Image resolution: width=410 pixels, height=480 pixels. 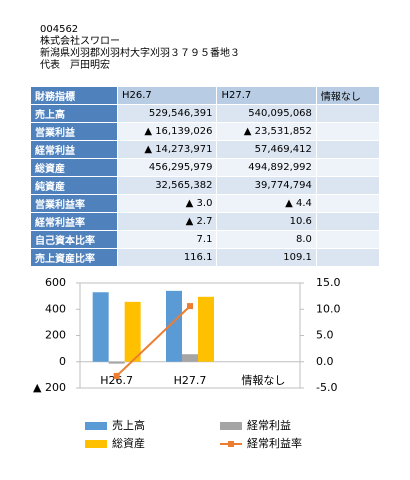 What do you see at coordinates (75, 65) in the screenshot?
I see `representative: 代表 戸田明宏` at bounding box center [75, 65].